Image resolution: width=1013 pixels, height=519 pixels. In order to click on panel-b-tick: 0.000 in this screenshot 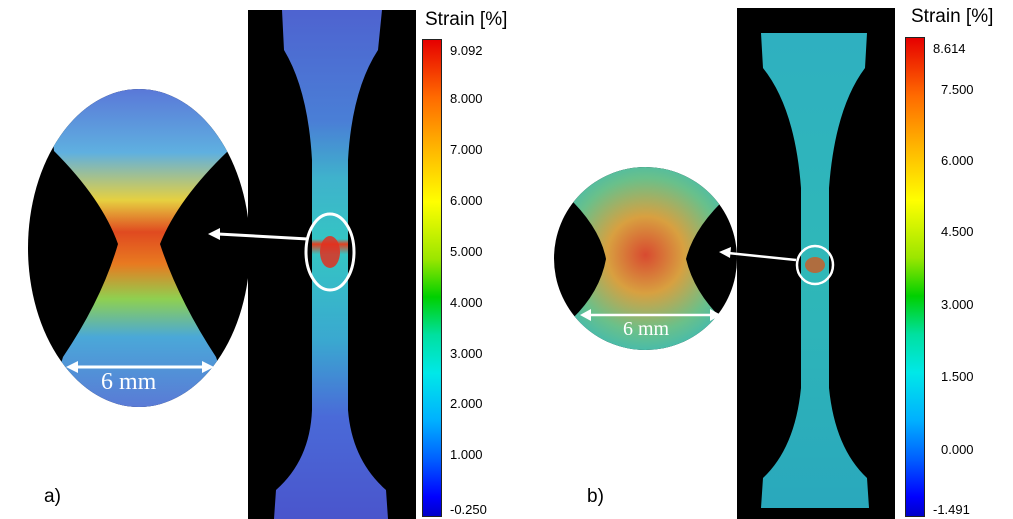, I will do `click(957, 449)`.